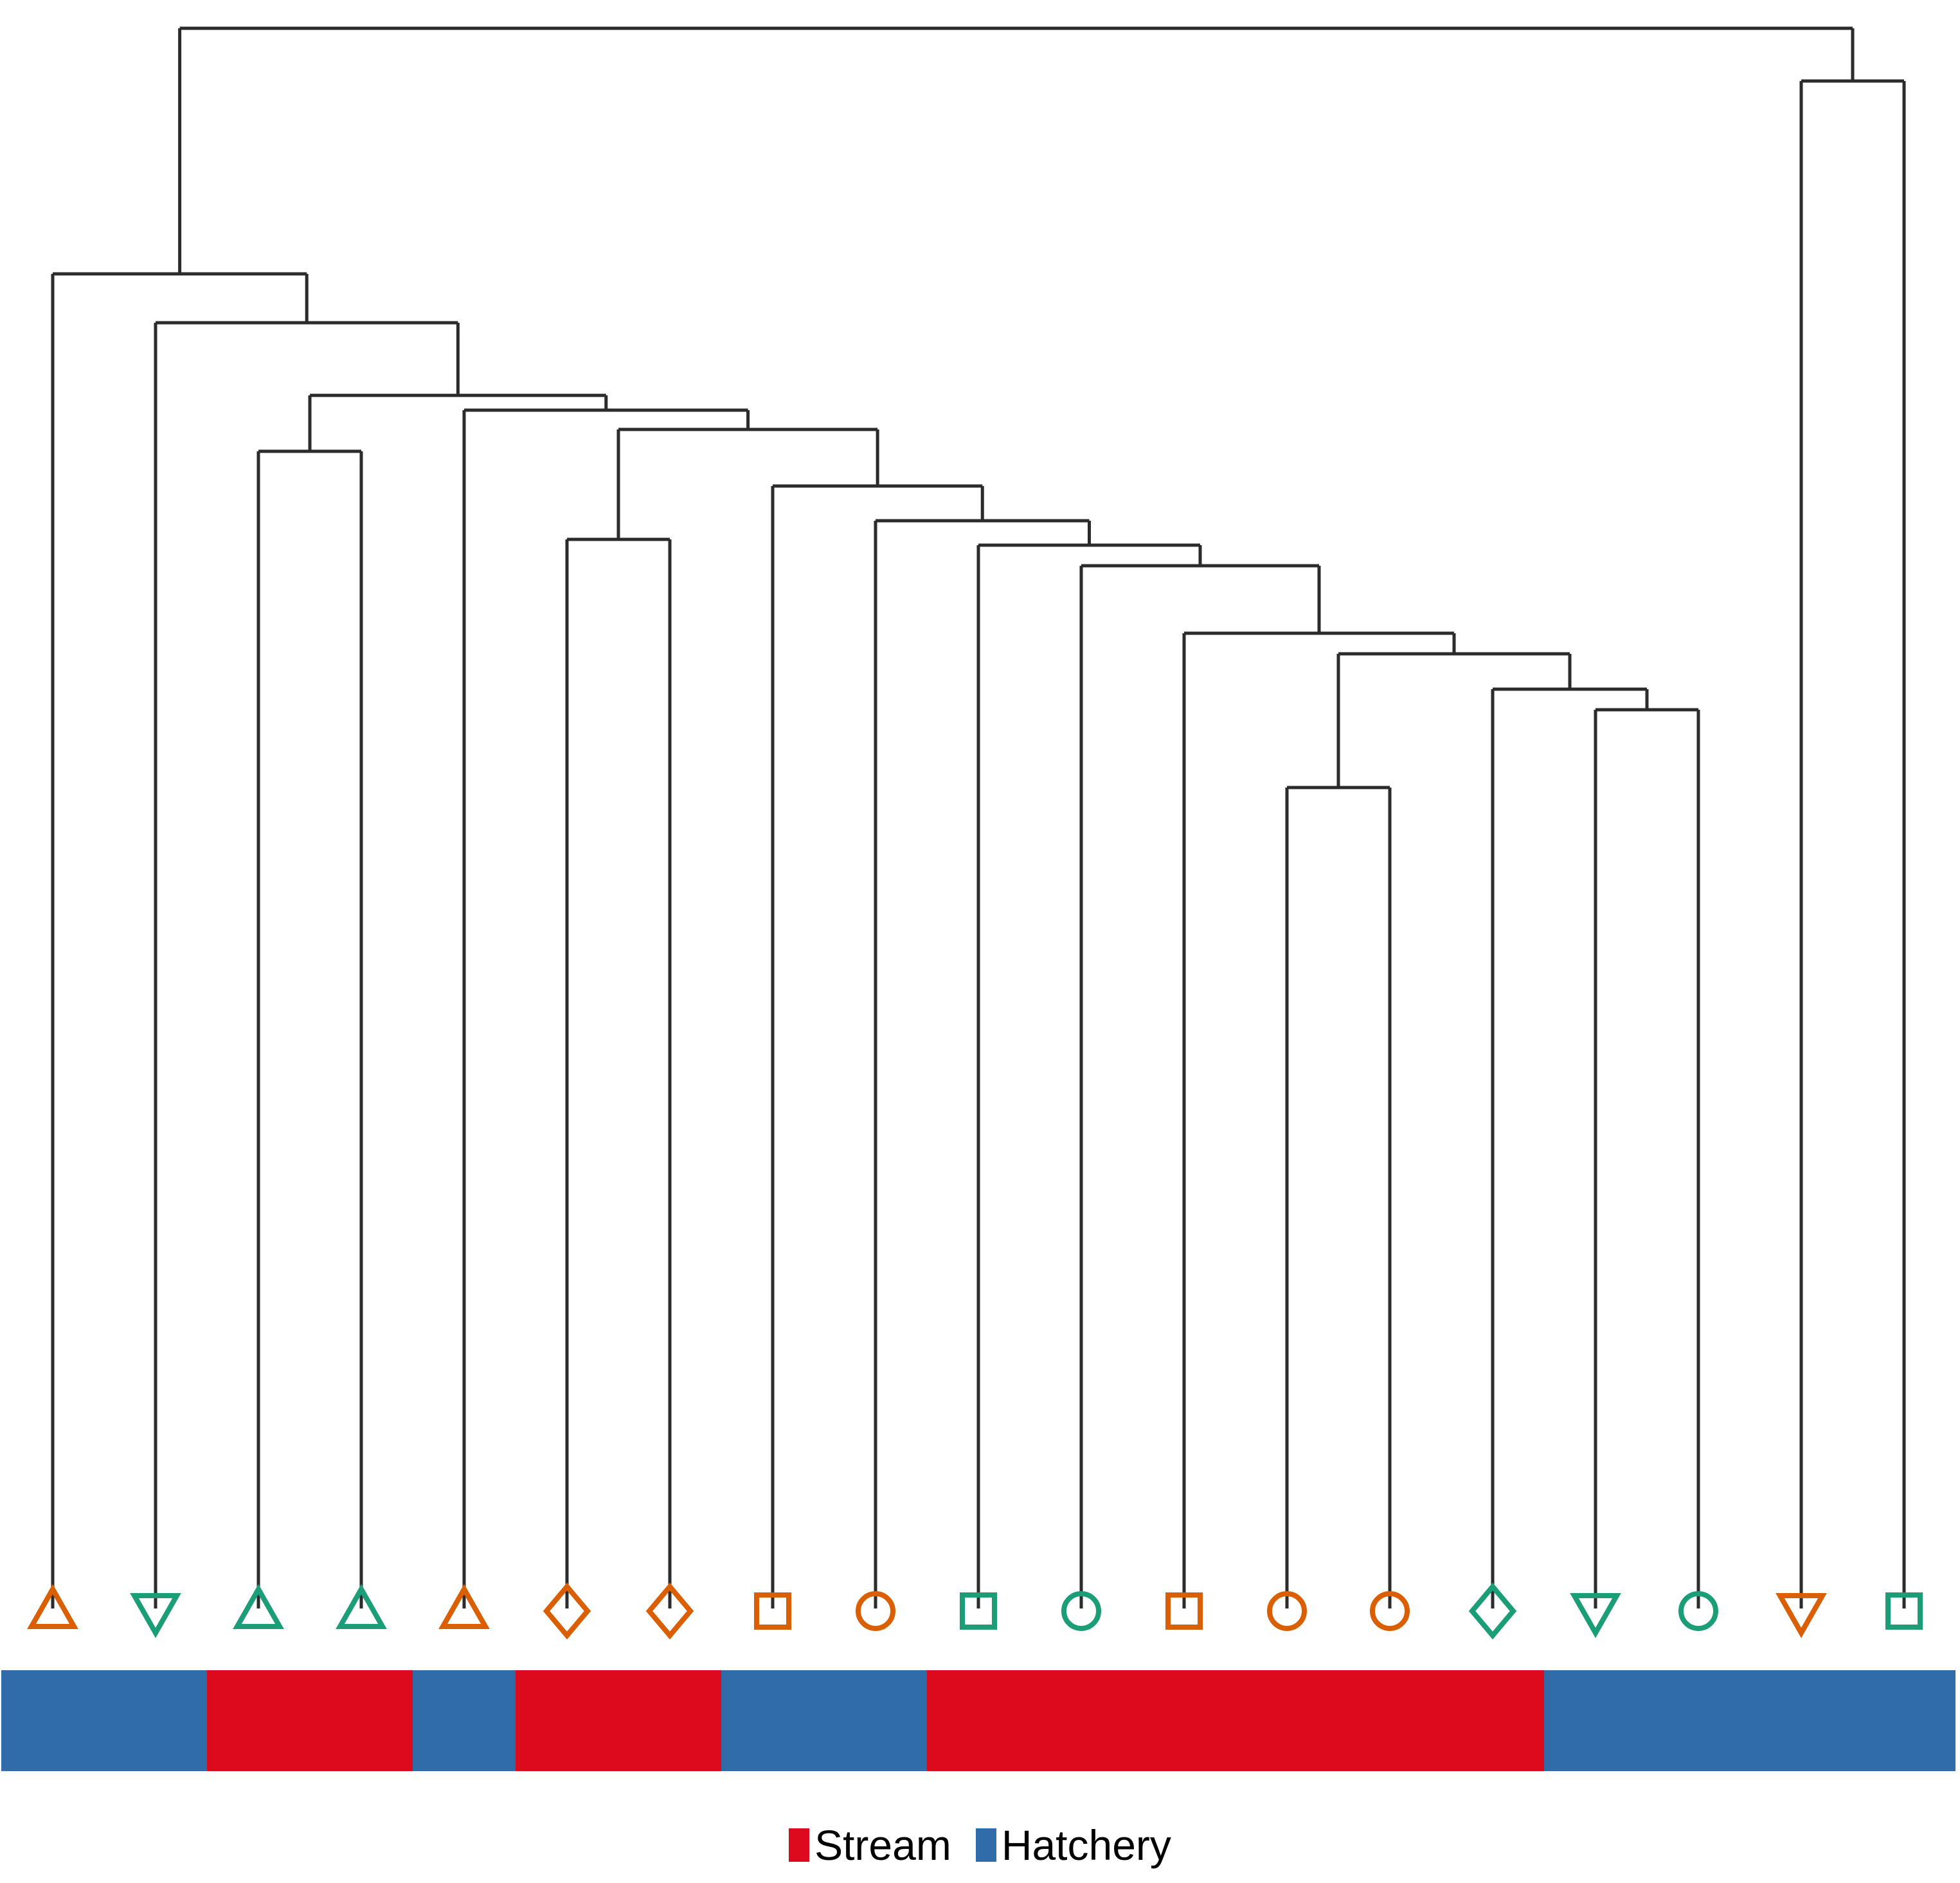 This screenshot has height=1883, width=1960. Describe the element at coordinates (800, 1845) in the screenshot. I see `stream-swatch-icon` at that location.